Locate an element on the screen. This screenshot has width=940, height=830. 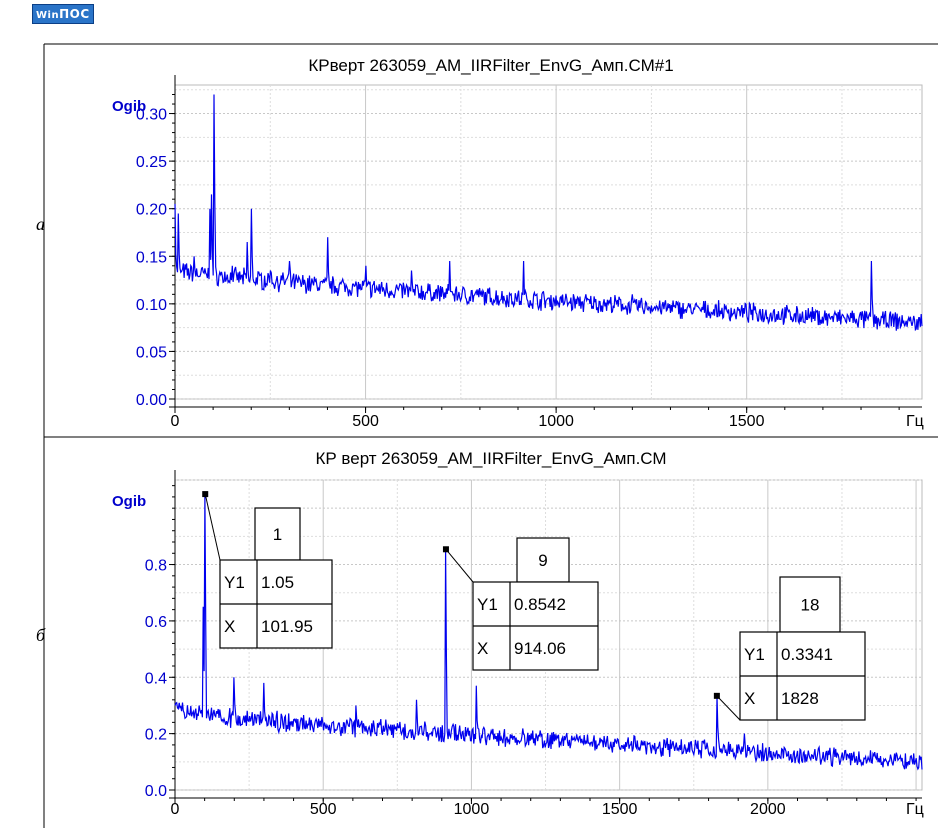
y-tick-label: 0.25 is located at coordinates (151, 162).